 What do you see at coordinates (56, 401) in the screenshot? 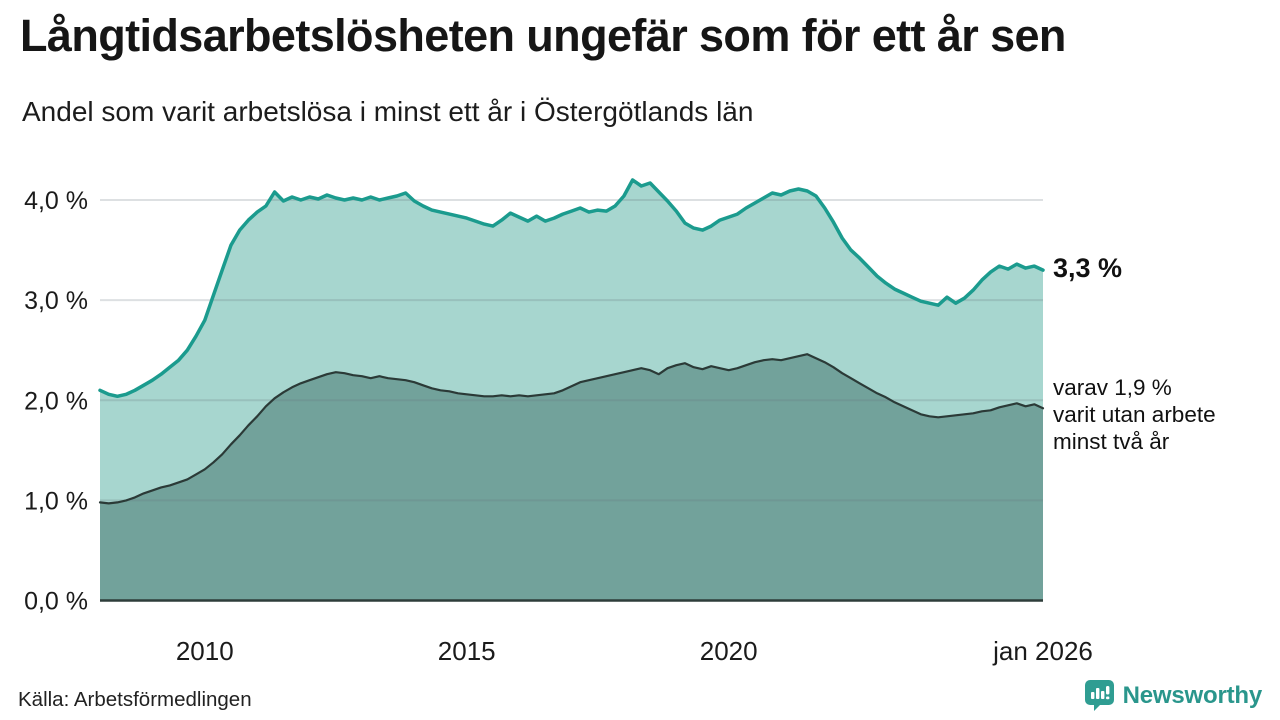
I see `y-tick-label: 2,0 %` at bounding box center [56, 401].